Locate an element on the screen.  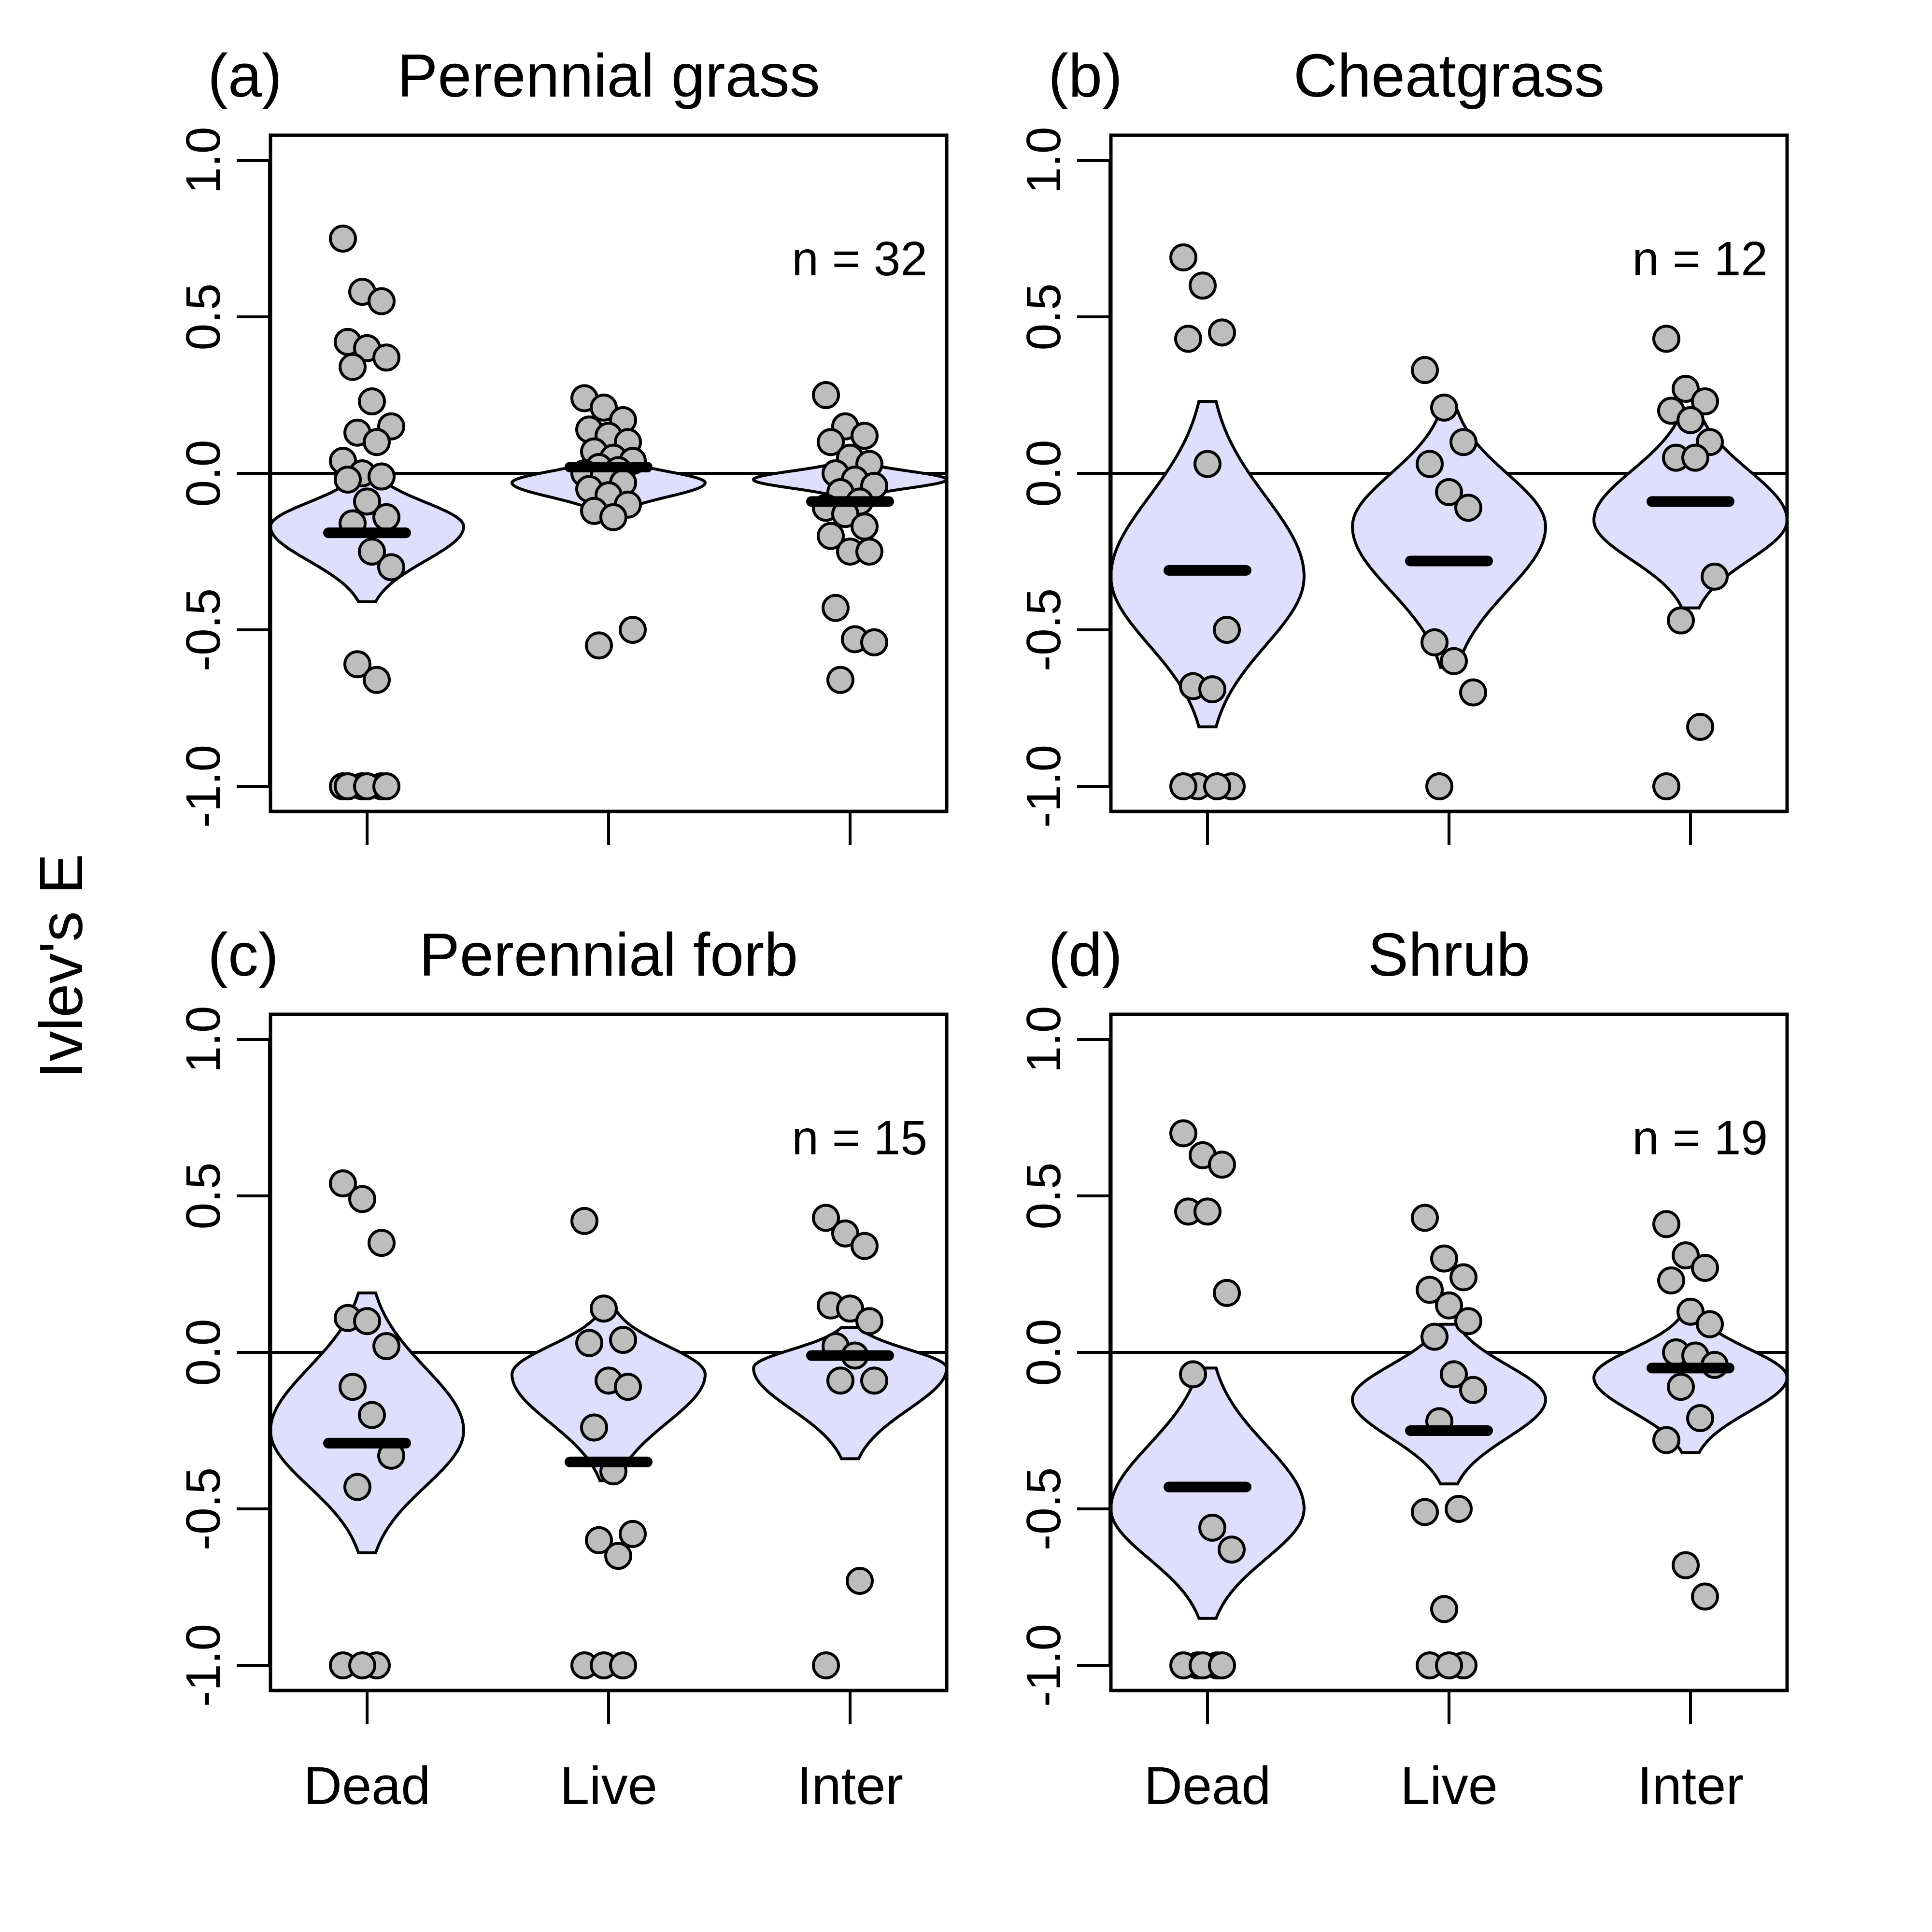
violin-live is located at coordinates (1449, 539).